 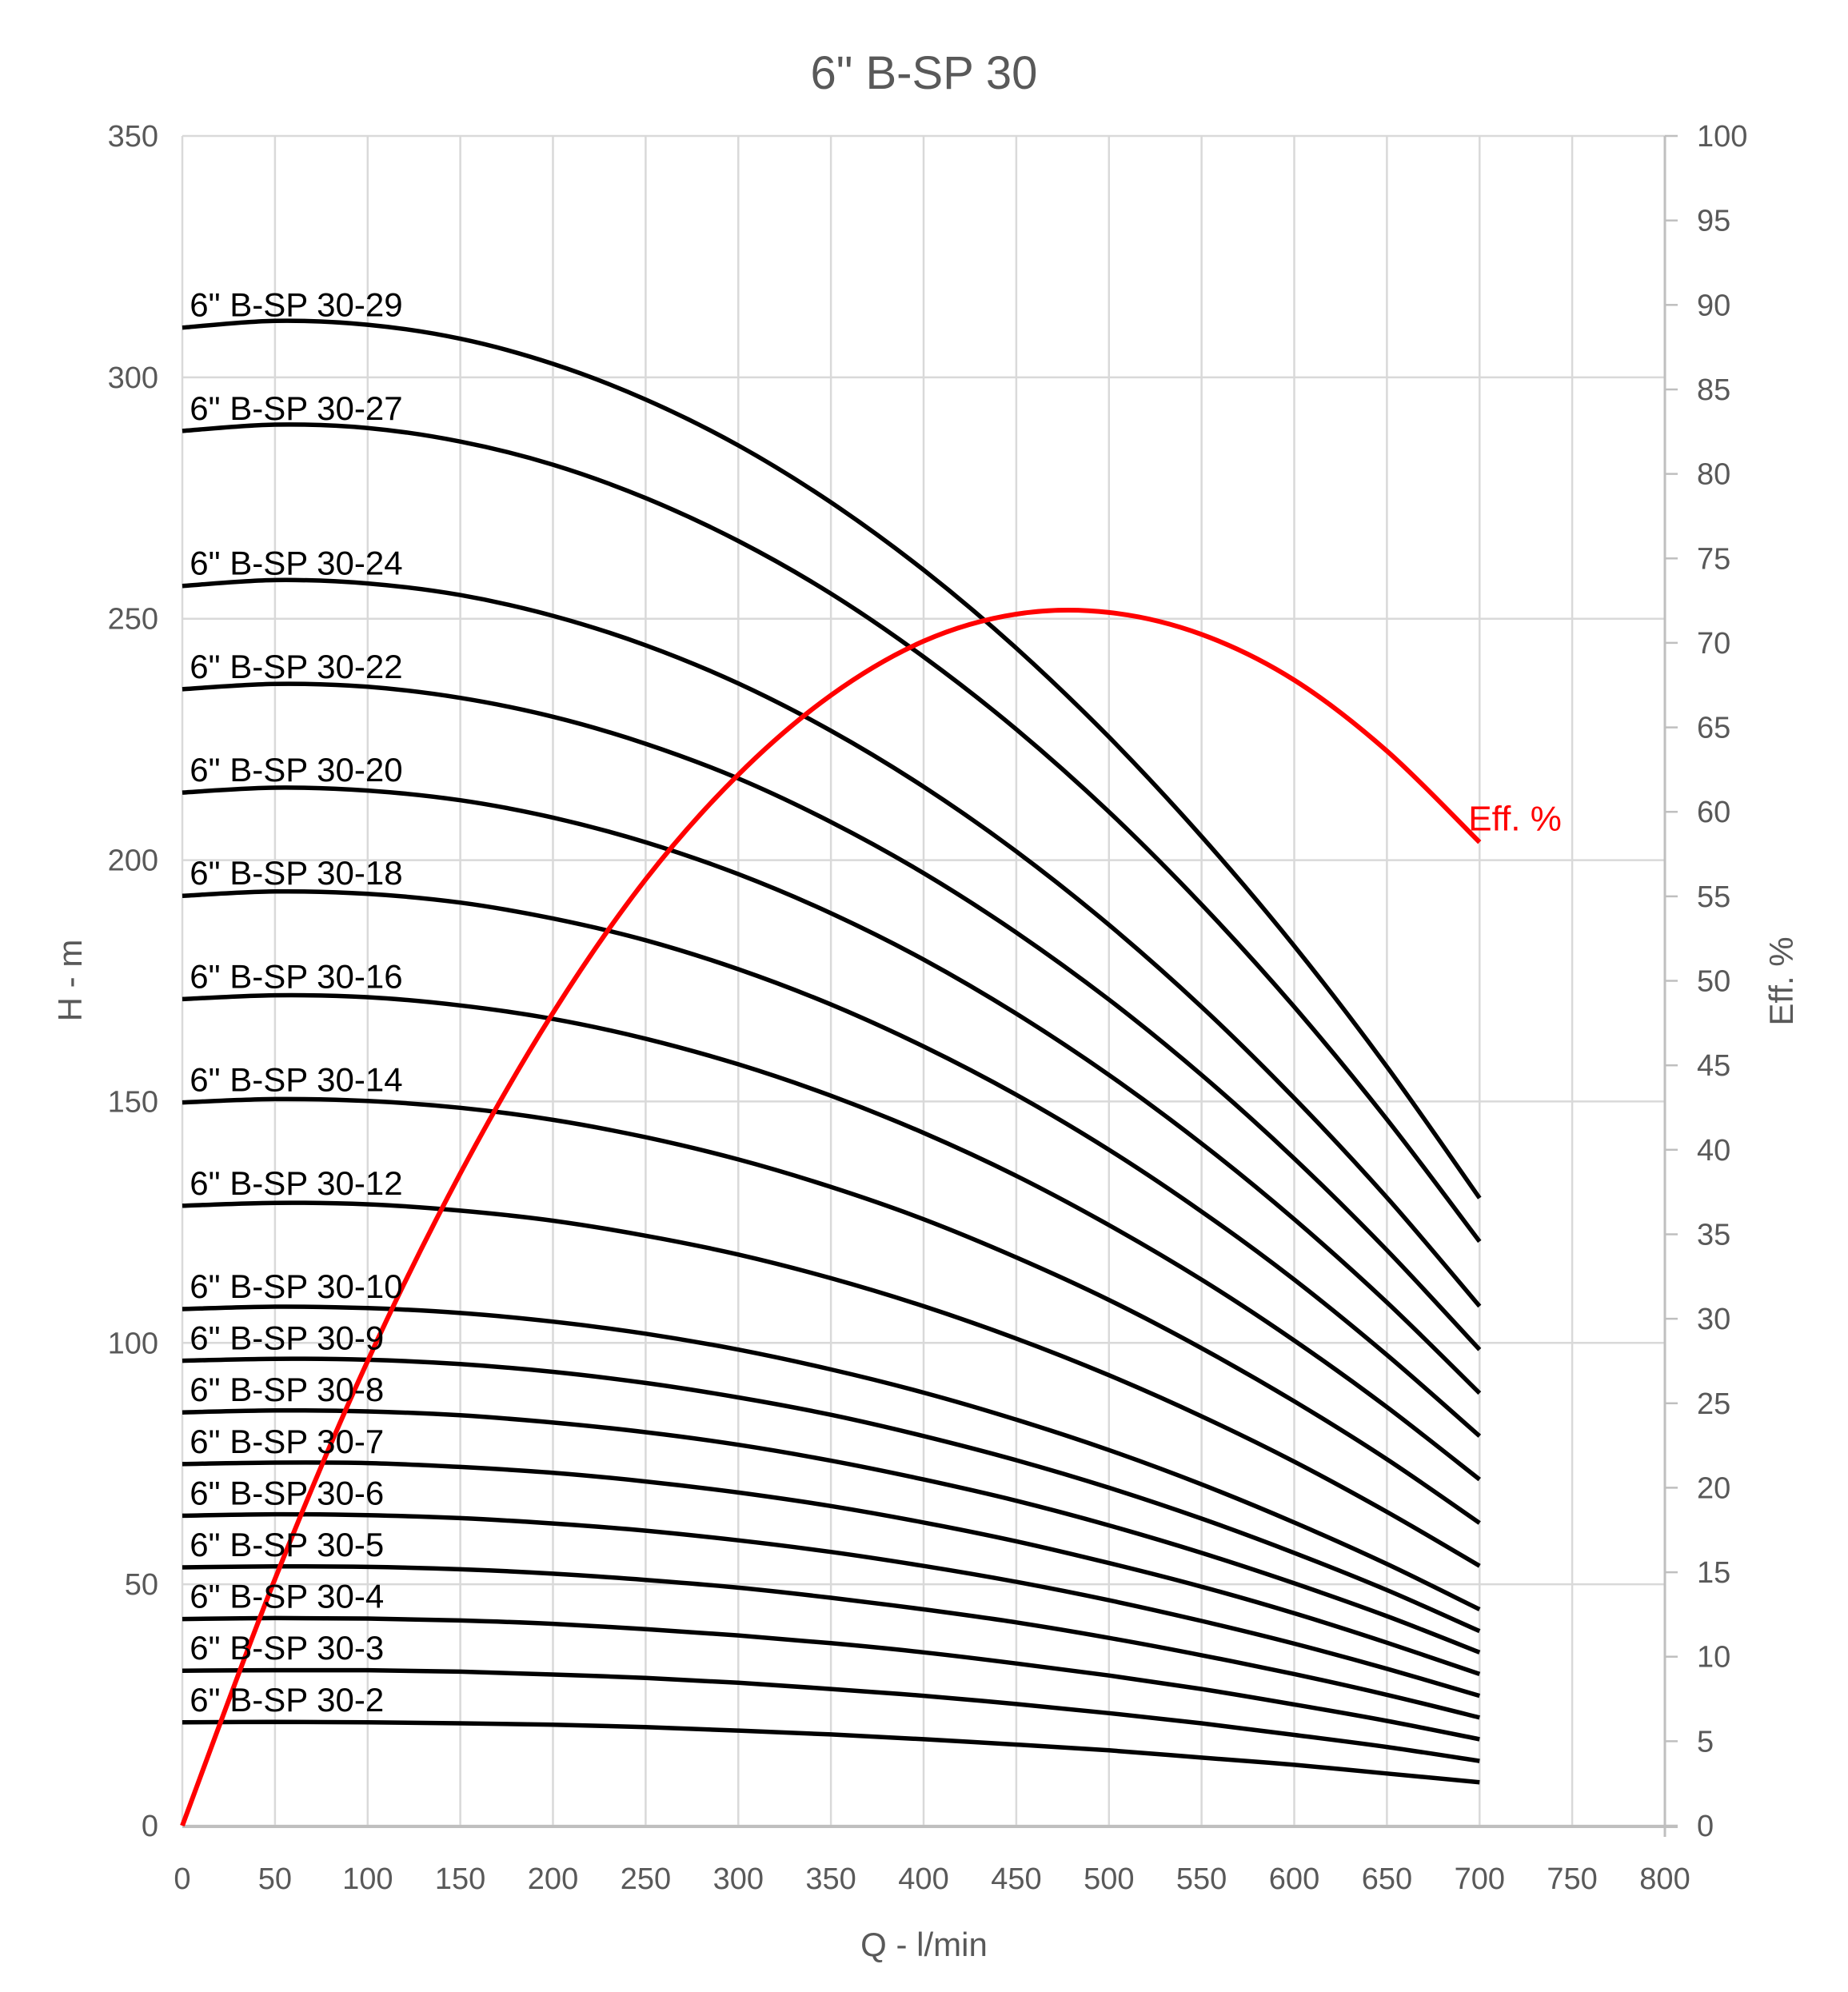 I want to click on x-tick-label: 400, so click(x=923, y=1879).